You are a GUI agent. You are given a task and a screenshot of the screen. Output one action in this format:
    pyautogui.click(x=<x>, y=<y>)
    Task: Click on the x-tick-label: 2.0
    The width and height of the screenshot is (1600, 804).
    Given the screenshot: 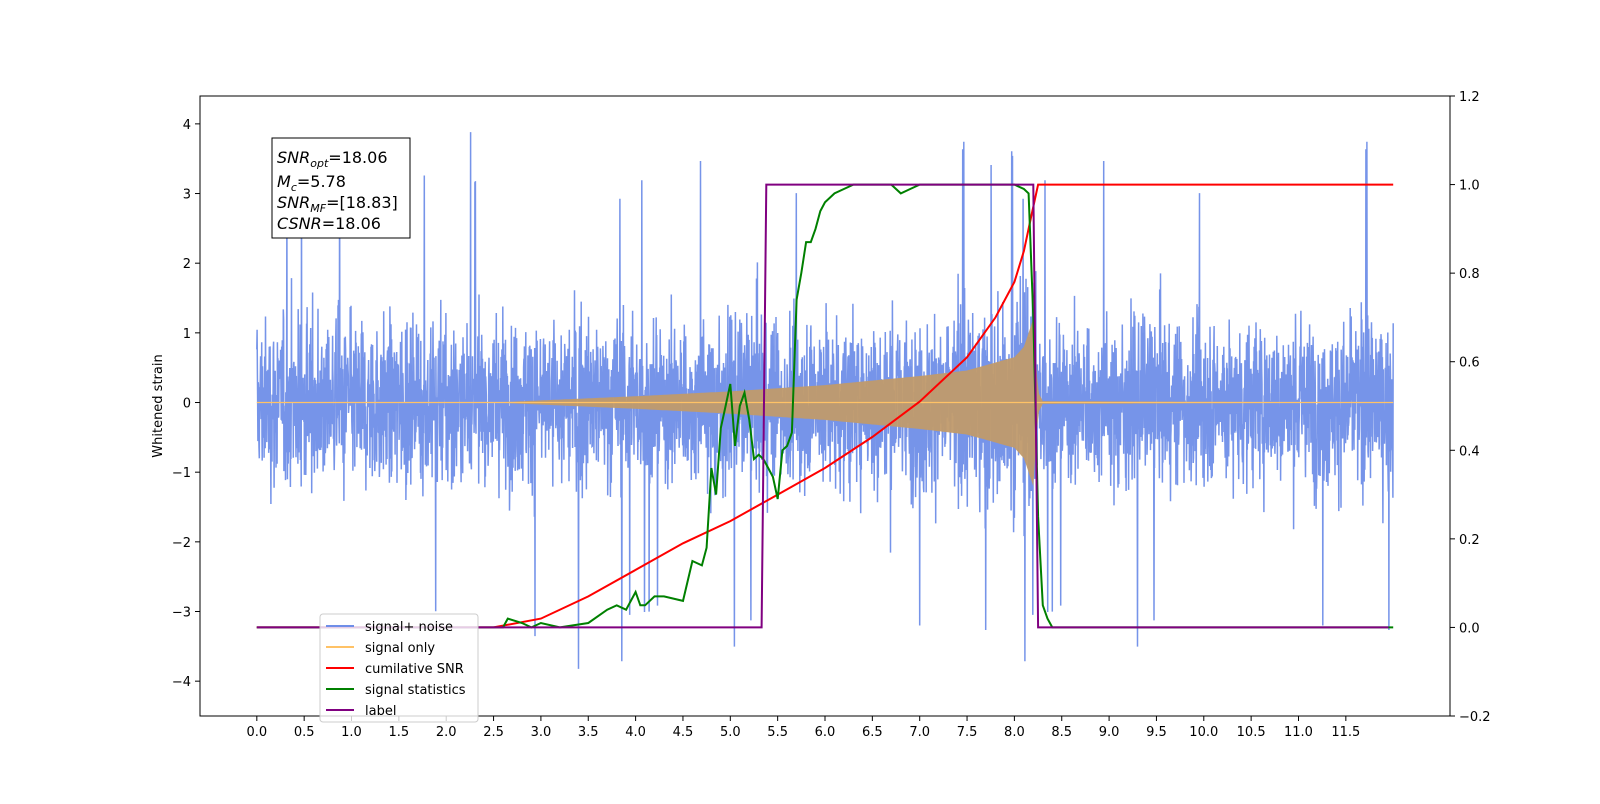 What is the action you would take?
    pyautogui.click(x=446, y=732)
    